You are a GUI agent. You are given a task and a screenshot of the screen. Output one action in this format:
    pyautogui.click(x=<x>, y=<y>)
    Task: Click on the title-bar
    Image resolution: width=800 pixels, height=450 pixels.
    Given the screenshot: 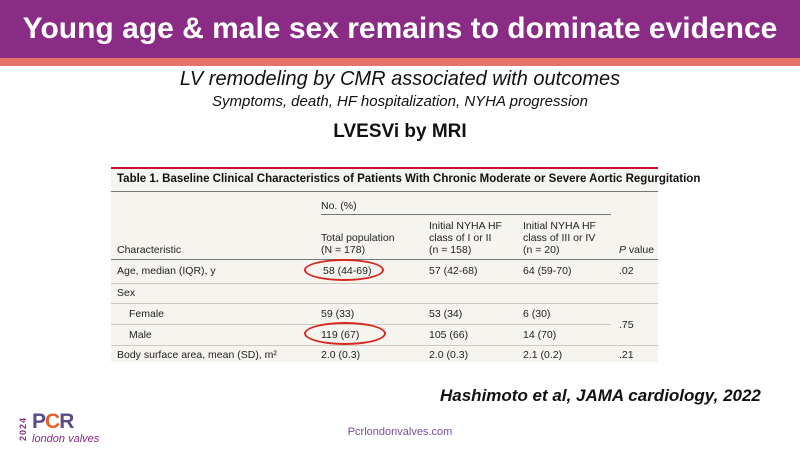 What is the action you would take?
    pyautogui.click(x=400, y=29)
    